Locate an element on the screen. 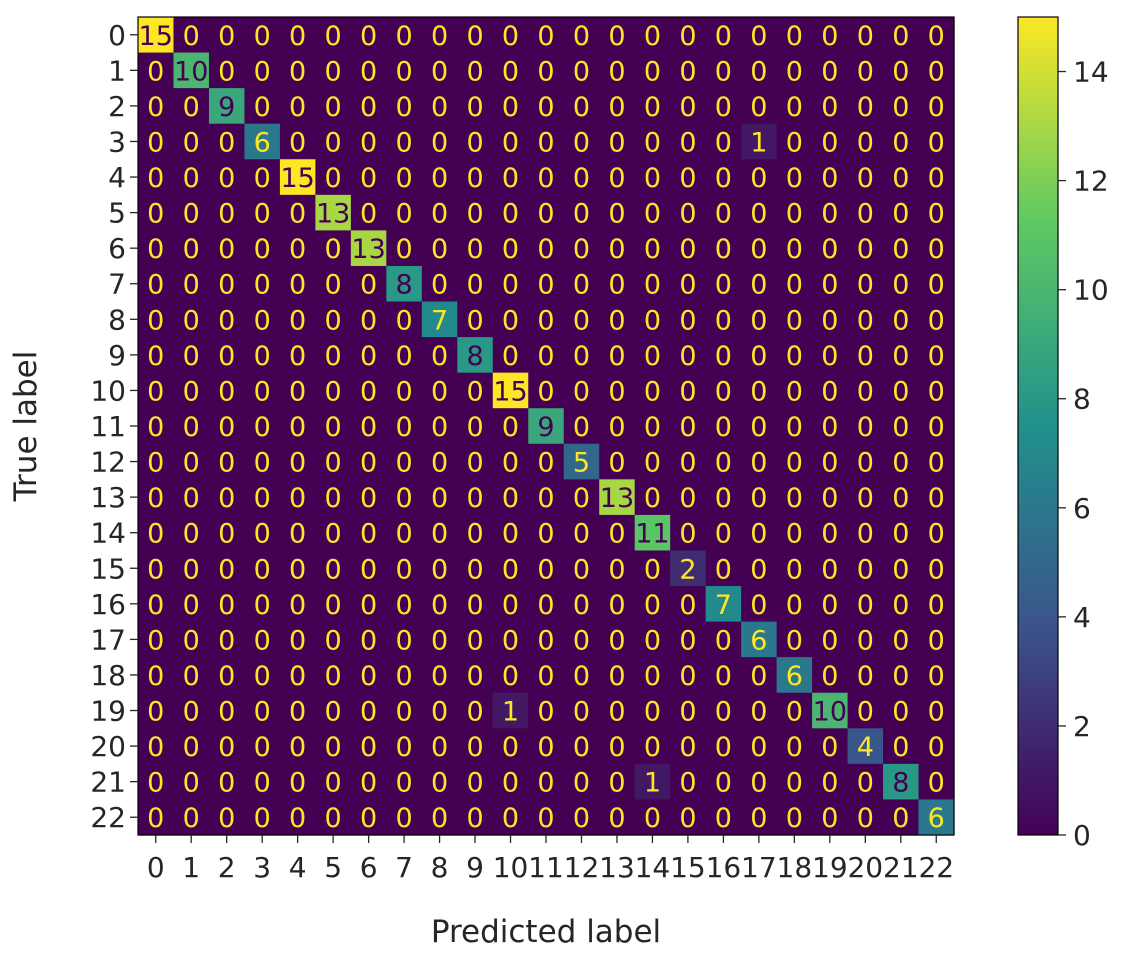 The width and height of the screenshot is (1140, 955). colorbar-tick-label: 14 is located at coordinates (1091, 72).